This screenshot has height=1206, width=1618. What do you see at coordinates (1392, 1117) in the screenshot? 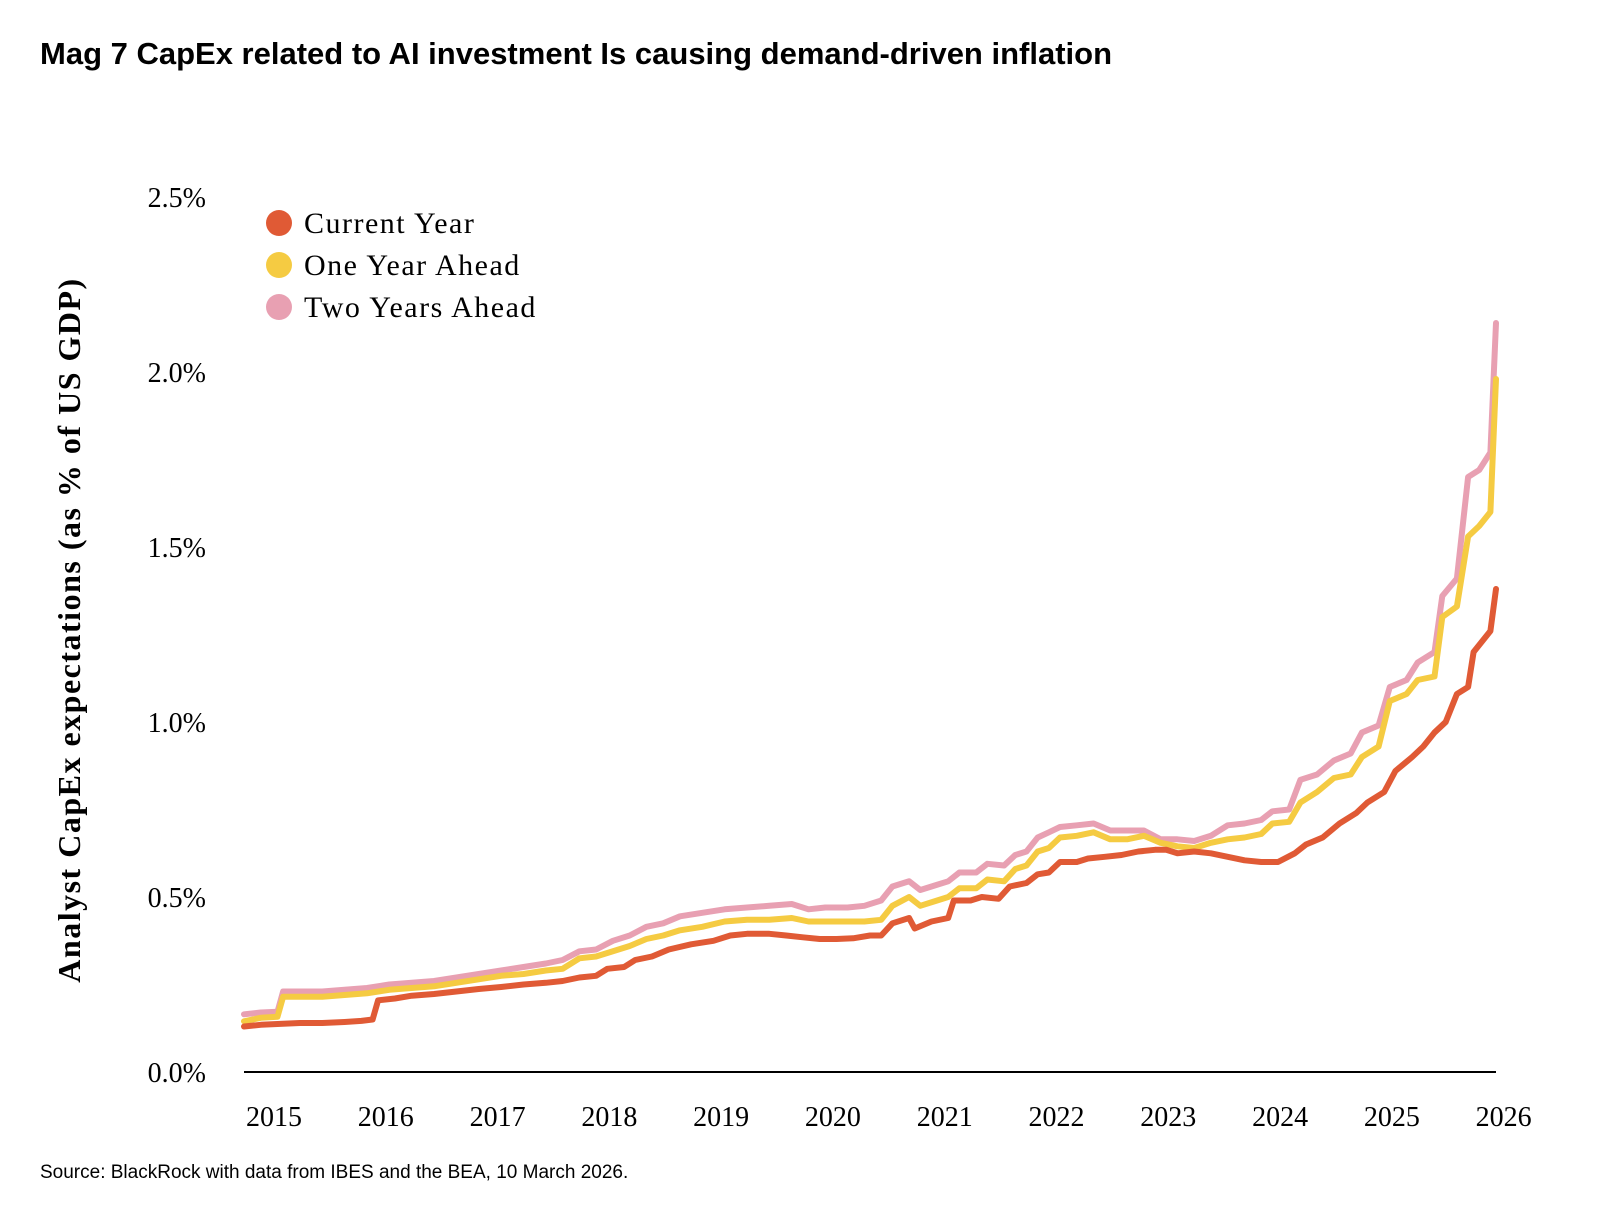
I see `x-tick-label: 2025` at bounding box center [1392, 1117].